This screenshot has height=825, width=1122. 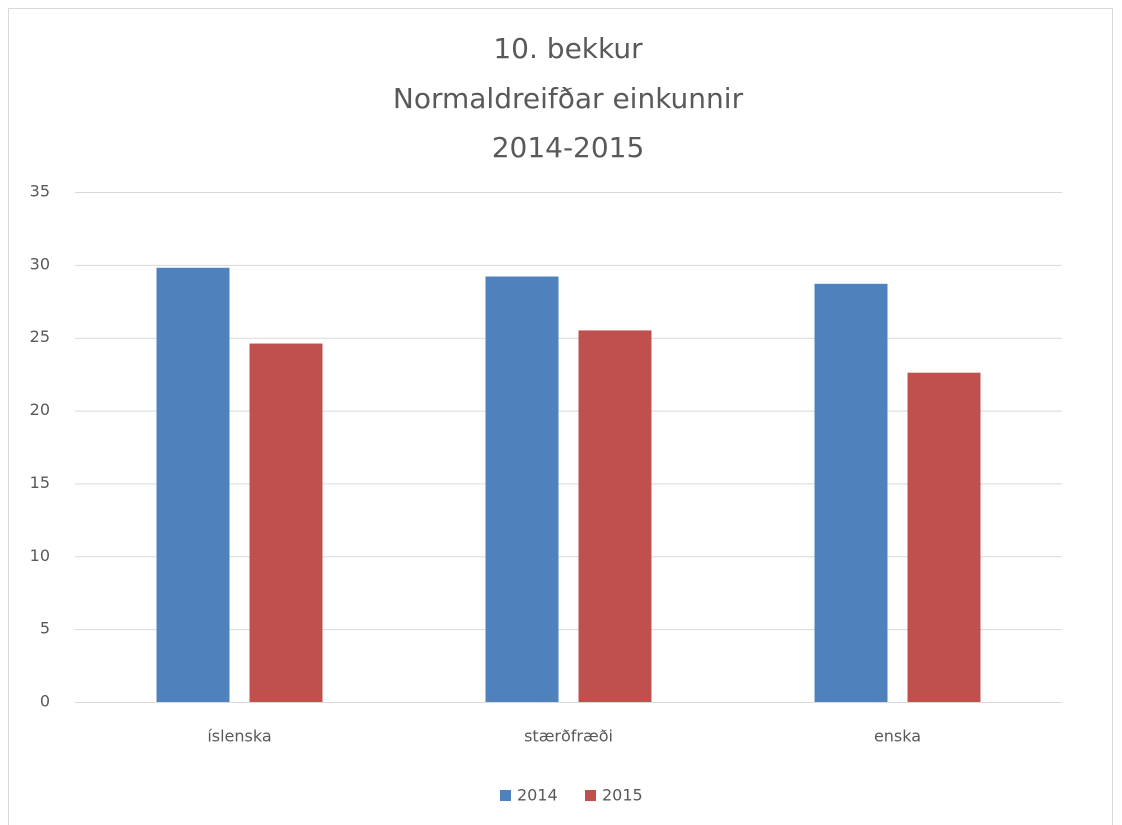 I want to click on chart-title: 2014-2015, so click(x=568, y=147).